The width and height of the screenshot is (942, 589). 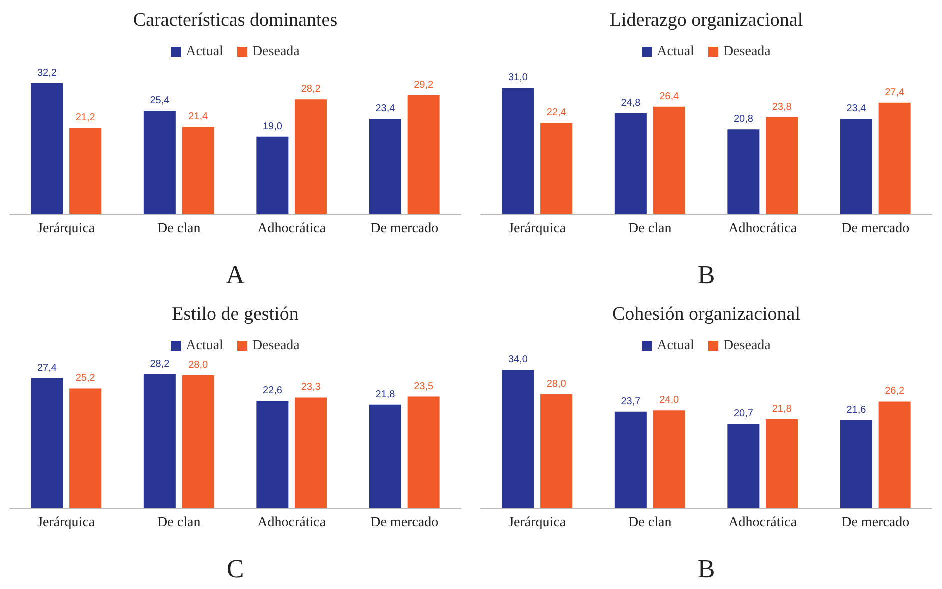 What do you see at coordinates (706, 314) in the screenshot?
I see `chart-title: Cohesión organizacional` at bounding box center [706, 314].